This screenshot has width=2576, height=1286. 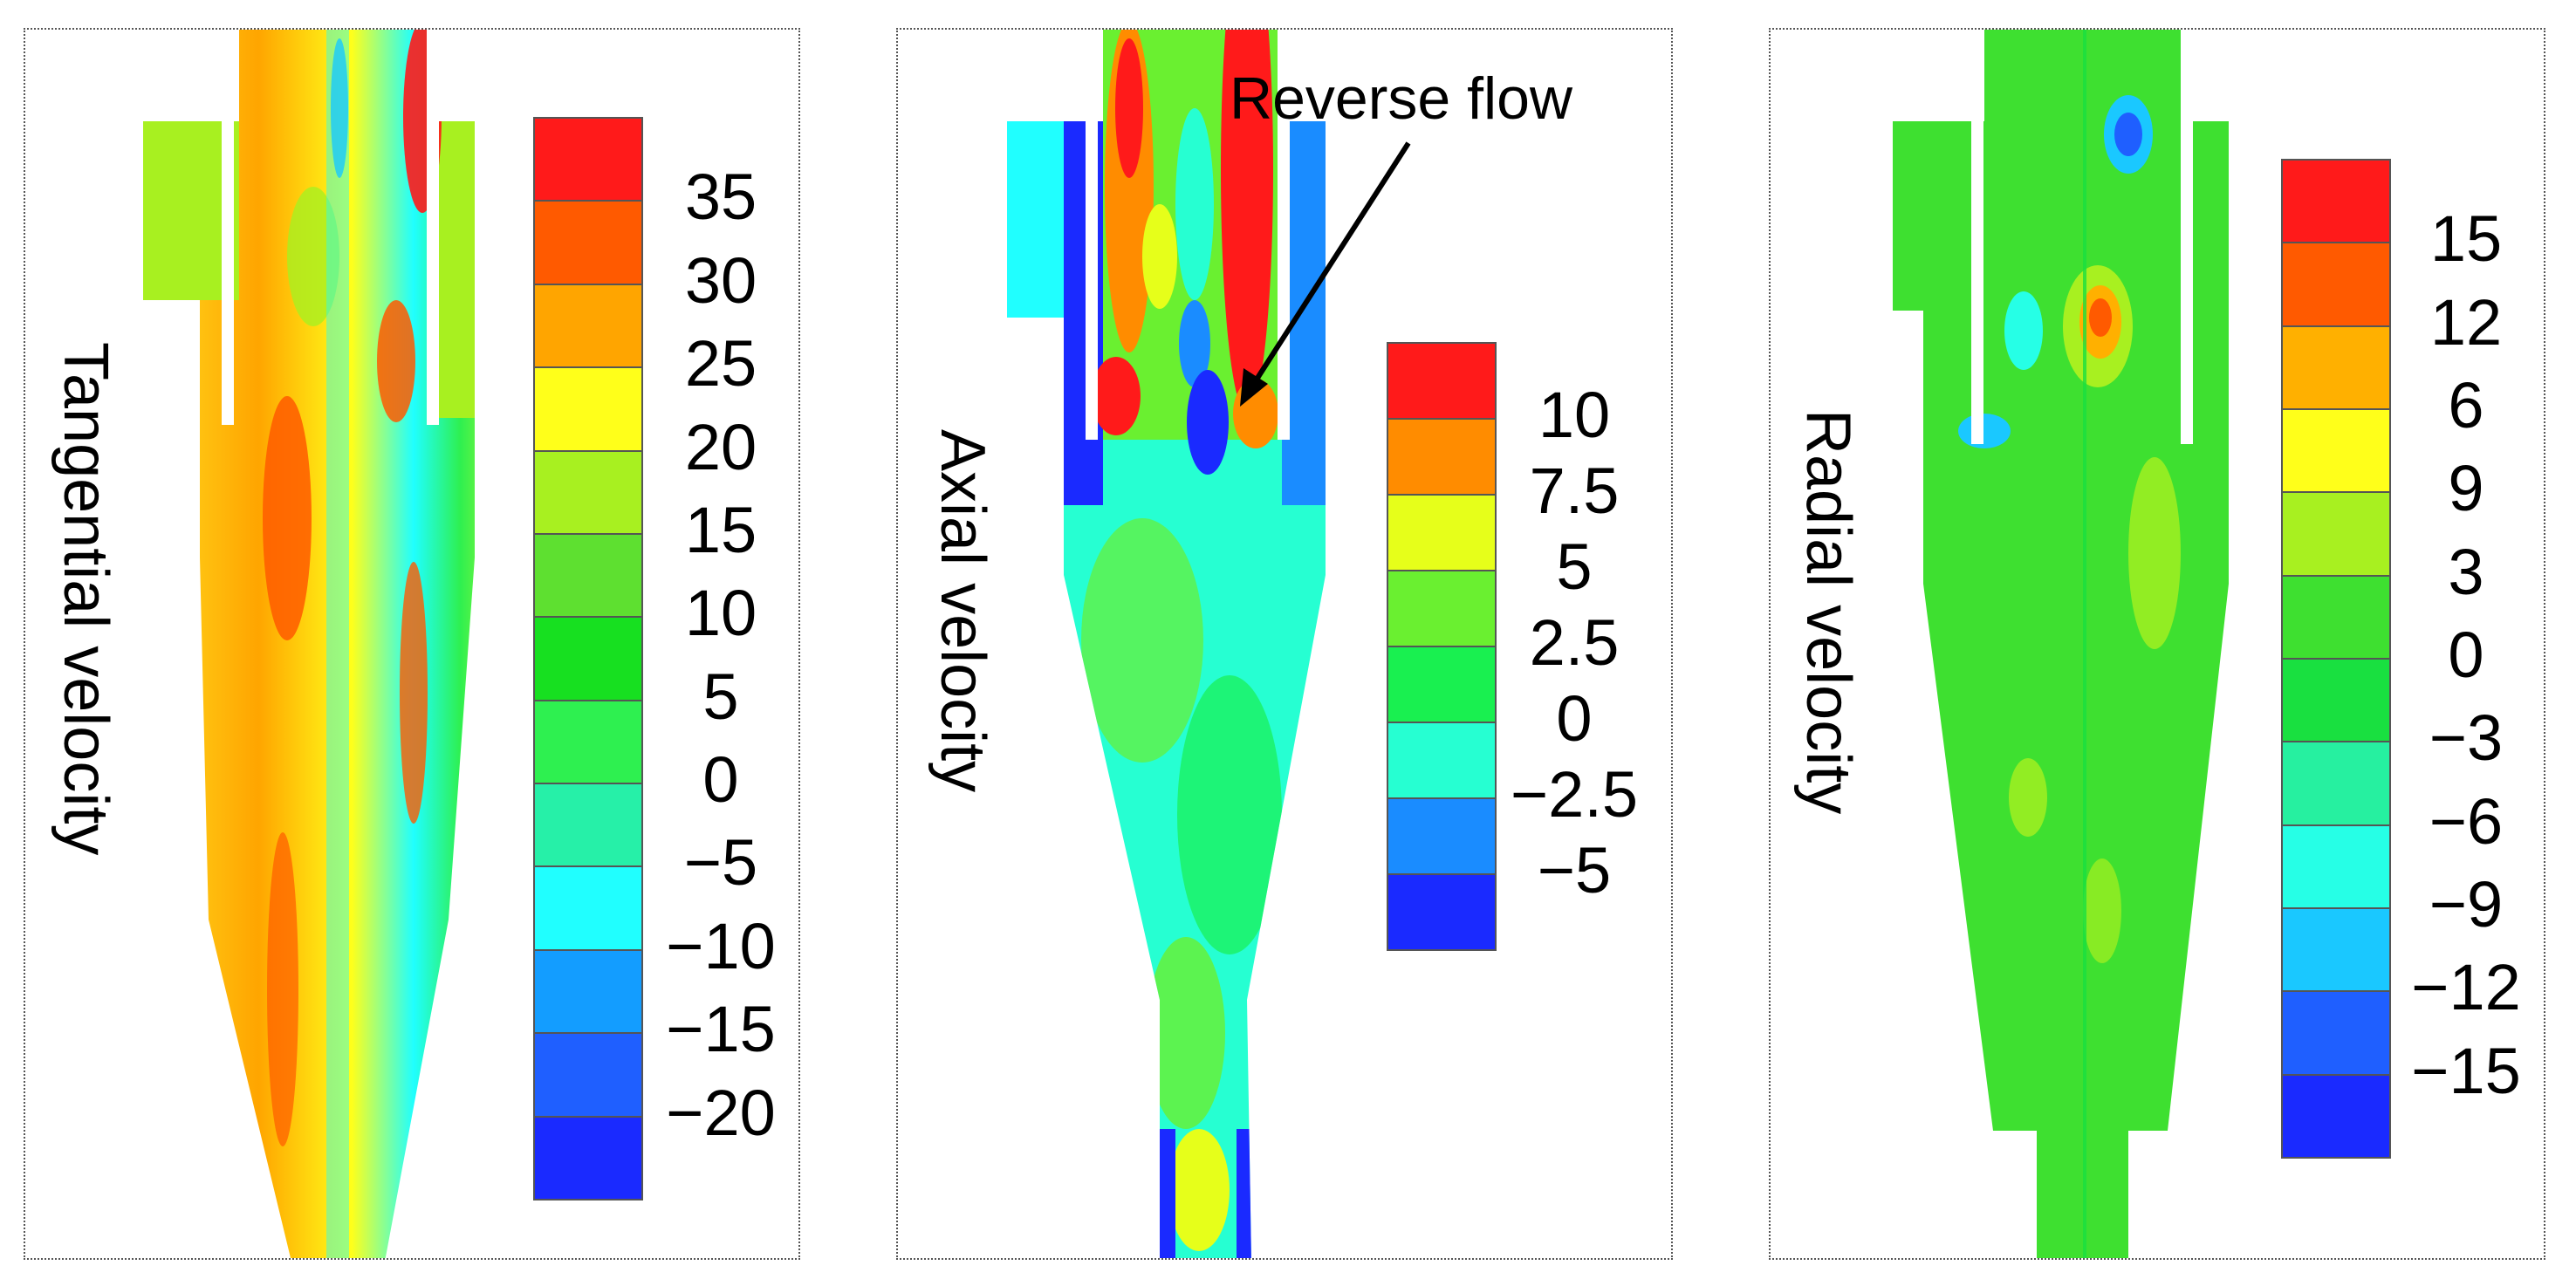 I want to click on legend-tick-label: 30, so click(x=721, y=280).